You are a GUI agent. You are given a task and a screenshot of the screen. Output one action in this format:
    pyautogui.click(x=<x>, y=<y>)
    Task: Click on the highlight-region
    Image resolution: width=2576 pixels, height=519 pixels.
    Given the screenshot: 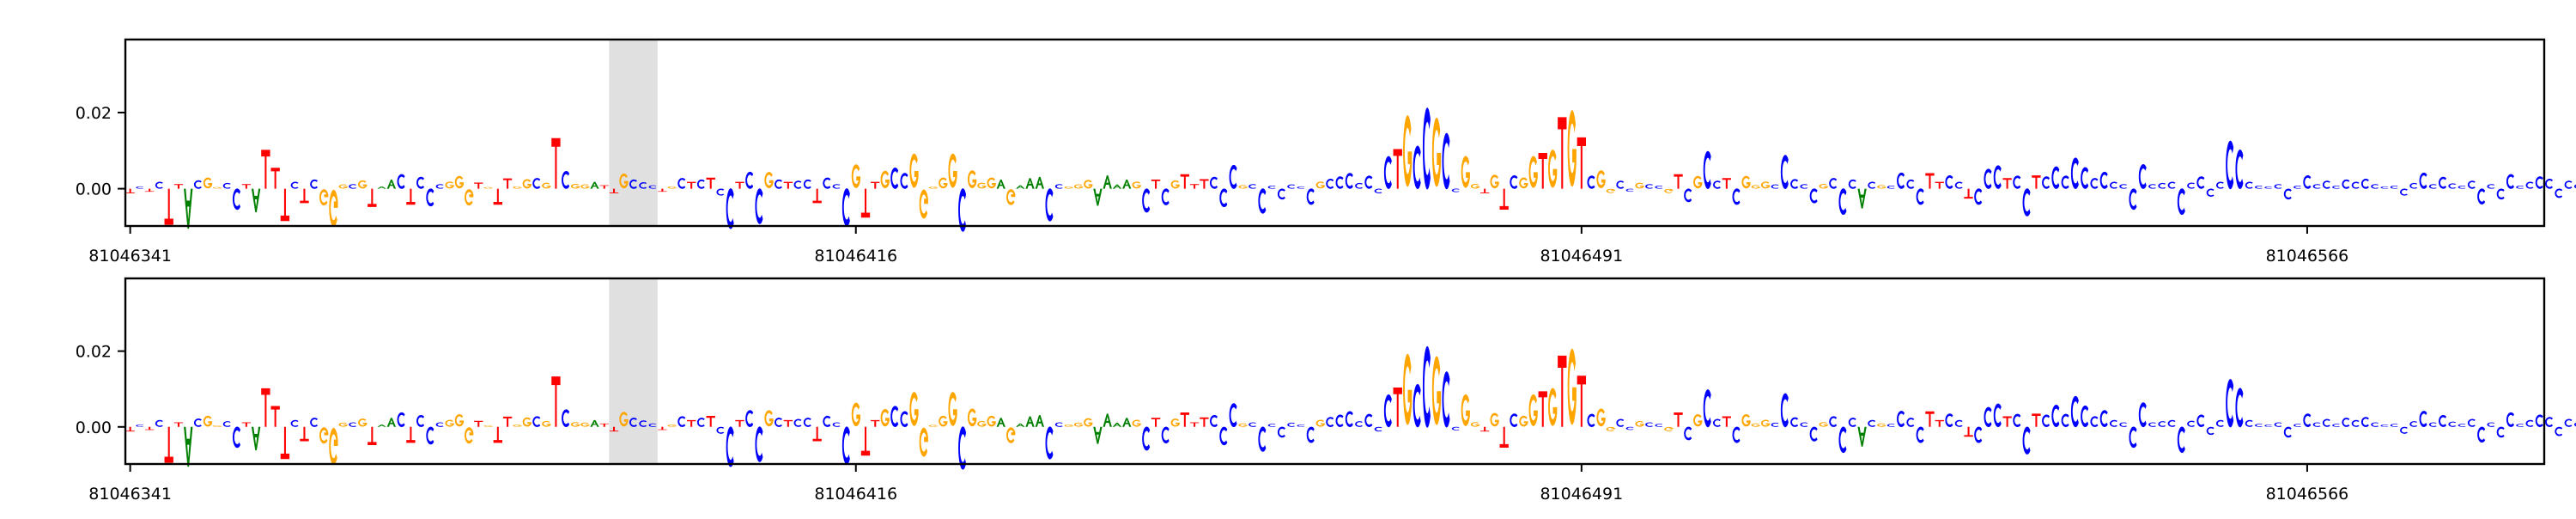 What is the action you would take?
    pyautogui.click(x=633, y=133)
    